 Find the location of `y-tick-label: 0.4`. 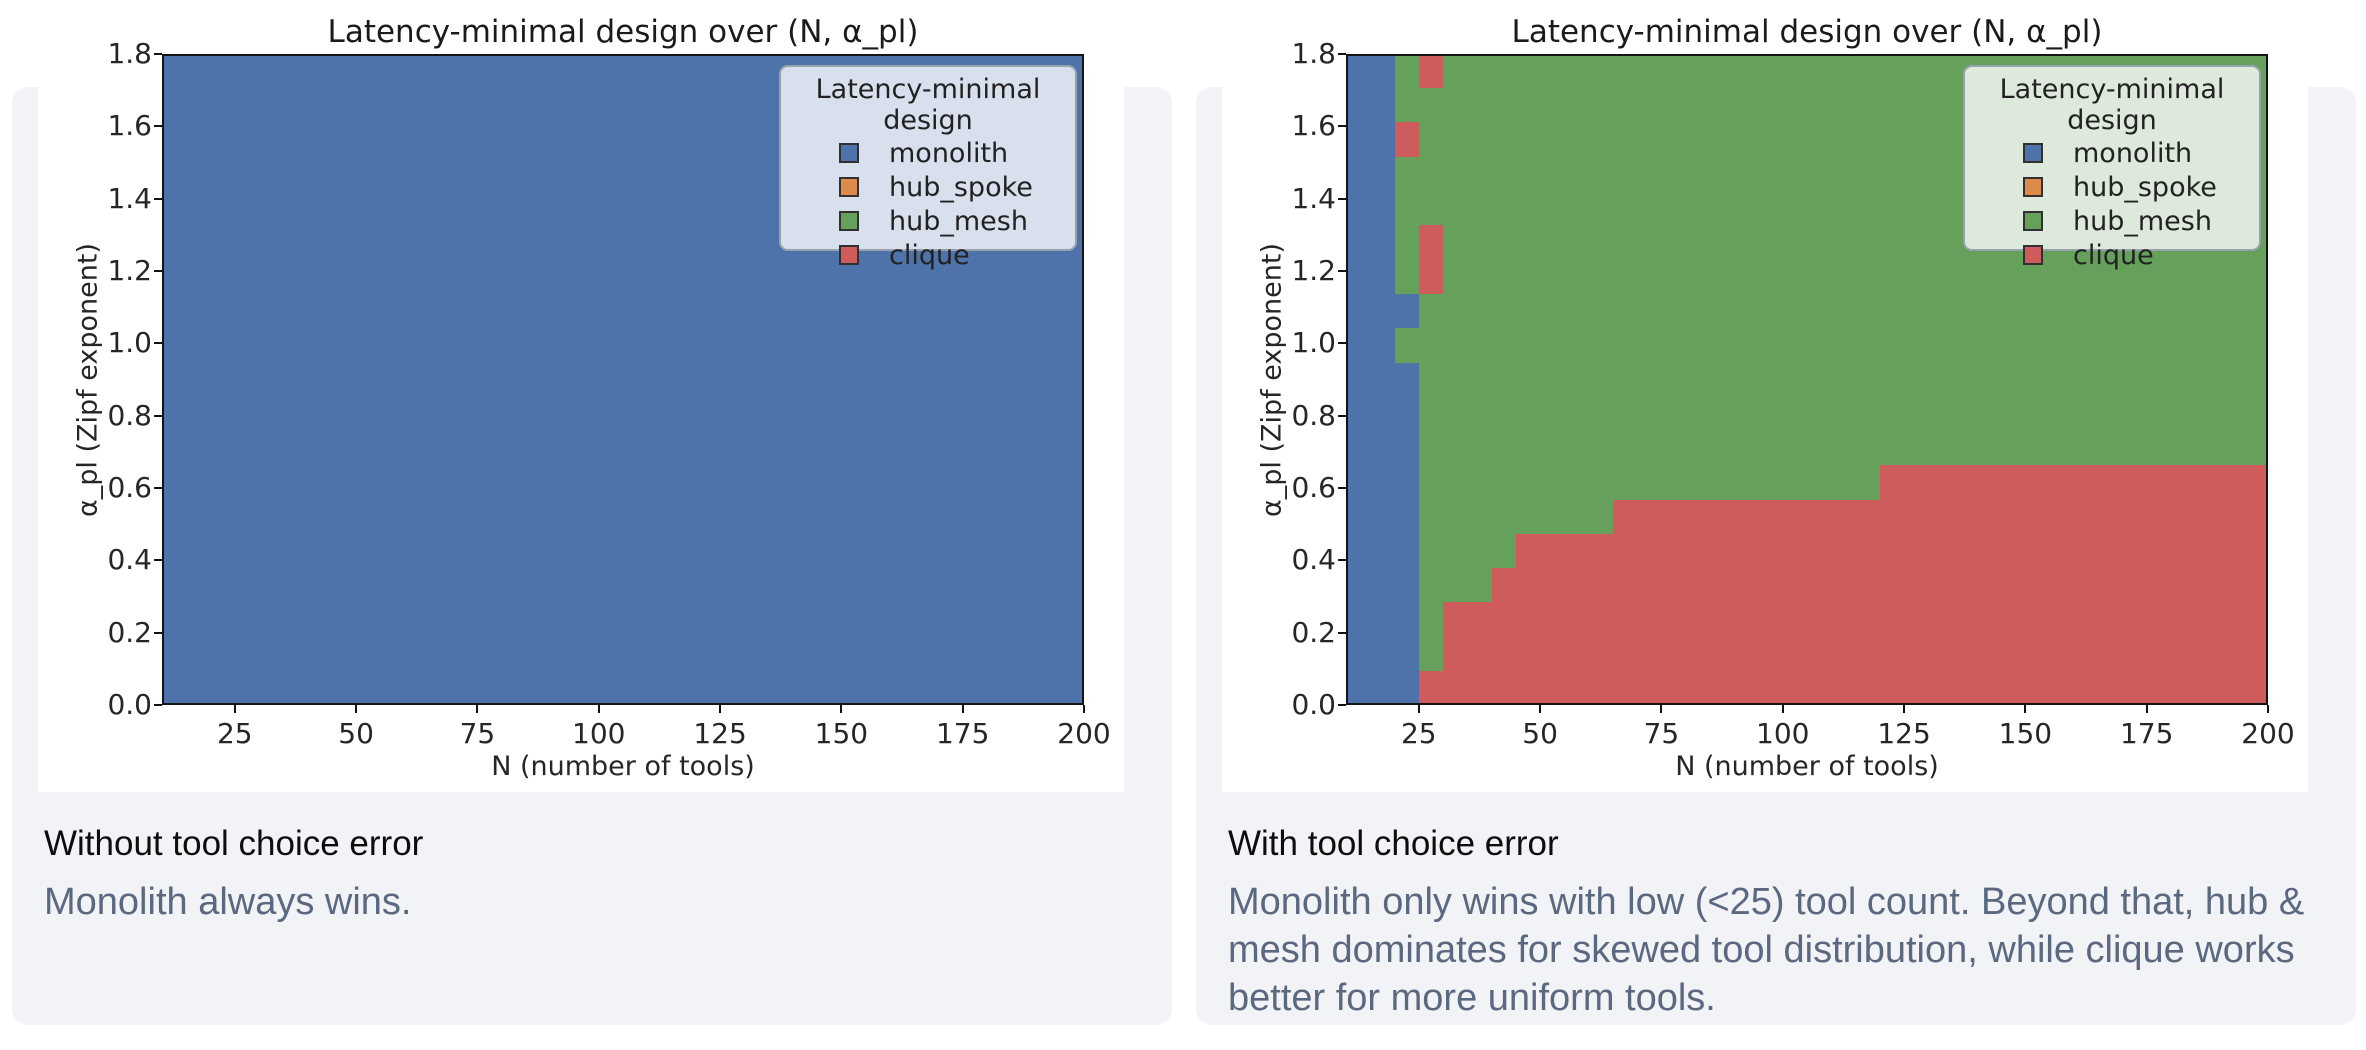

y-tick-label: 0.4 is located at coordinates (129, 560).